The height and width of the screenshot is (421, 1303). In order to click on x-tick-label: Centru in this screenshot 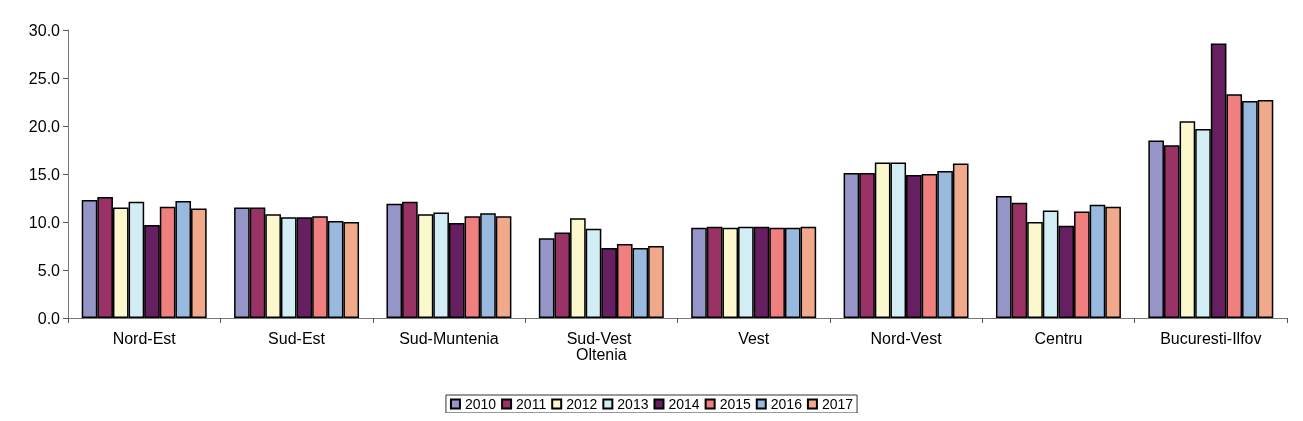, I will do `click(1058, 338)`.